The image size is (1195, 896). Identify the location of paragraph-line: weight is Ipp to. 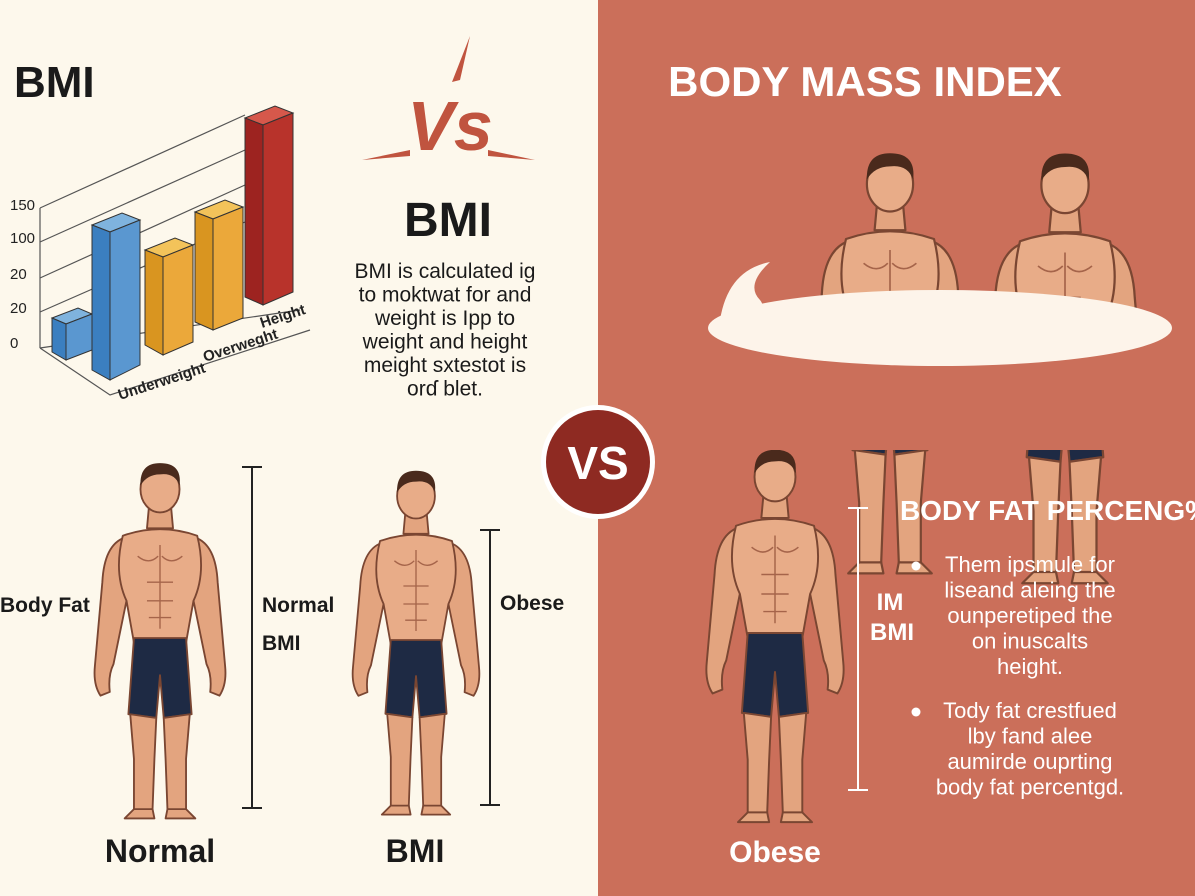
(444, 318).